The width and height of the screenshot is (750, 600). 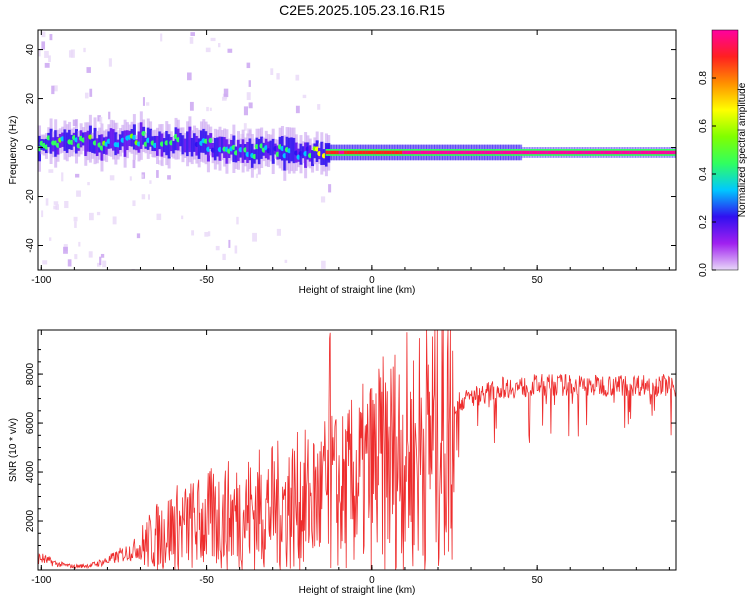 What do you see at coordinates (703, 222) in the screenshot?
I see `colorbar-tick-label: 0.2` at bounding box center [703, 222].